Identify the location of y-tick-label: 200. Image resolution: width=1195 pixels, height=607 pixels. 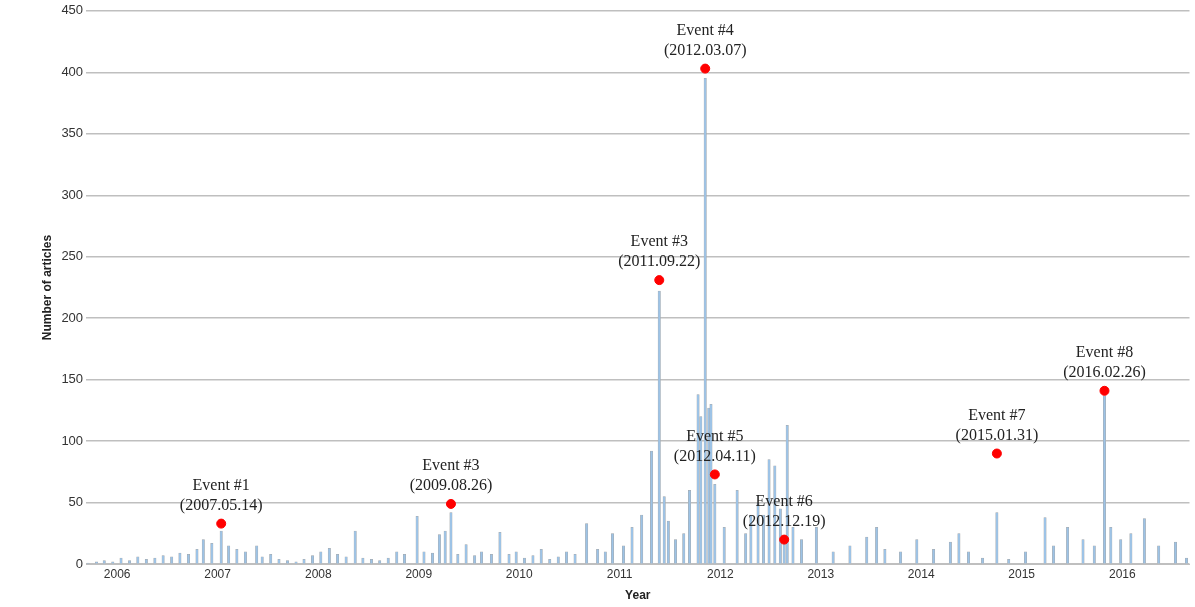
(72, 317).